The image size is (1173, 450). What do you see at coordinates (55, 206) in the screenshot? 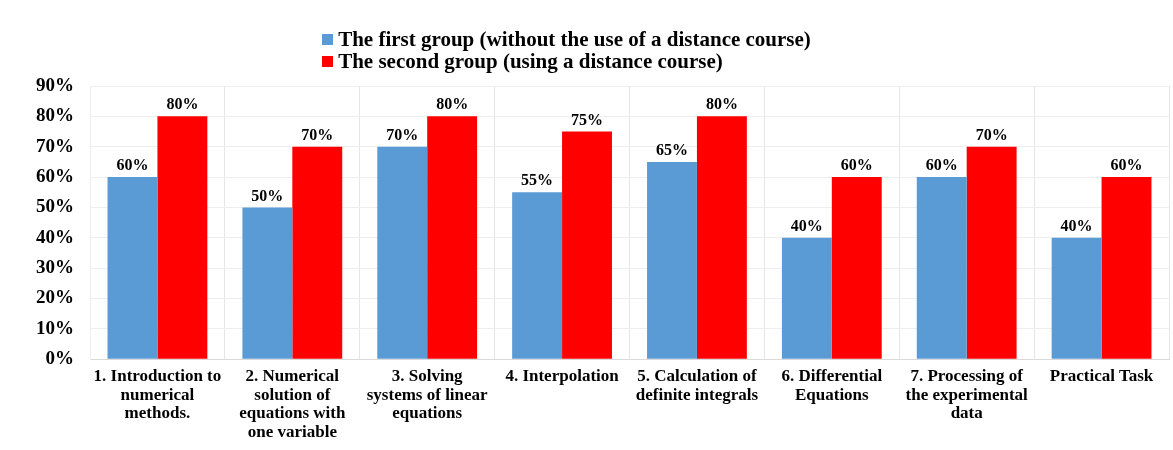
I see `y-tick-label: 50%` at bounding box center [55, 206].